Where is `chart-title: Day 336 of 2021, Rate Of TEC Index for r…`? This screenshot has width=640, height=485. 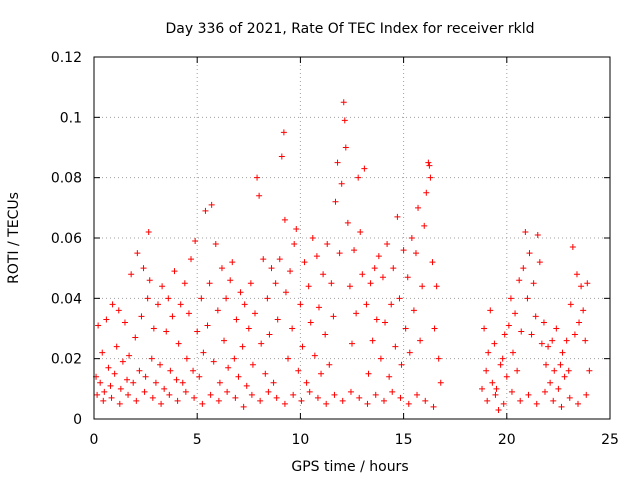 chart-title: Day 336 of 2021, Rate Of TEC Index for r… is located at coordinates (349, 29).